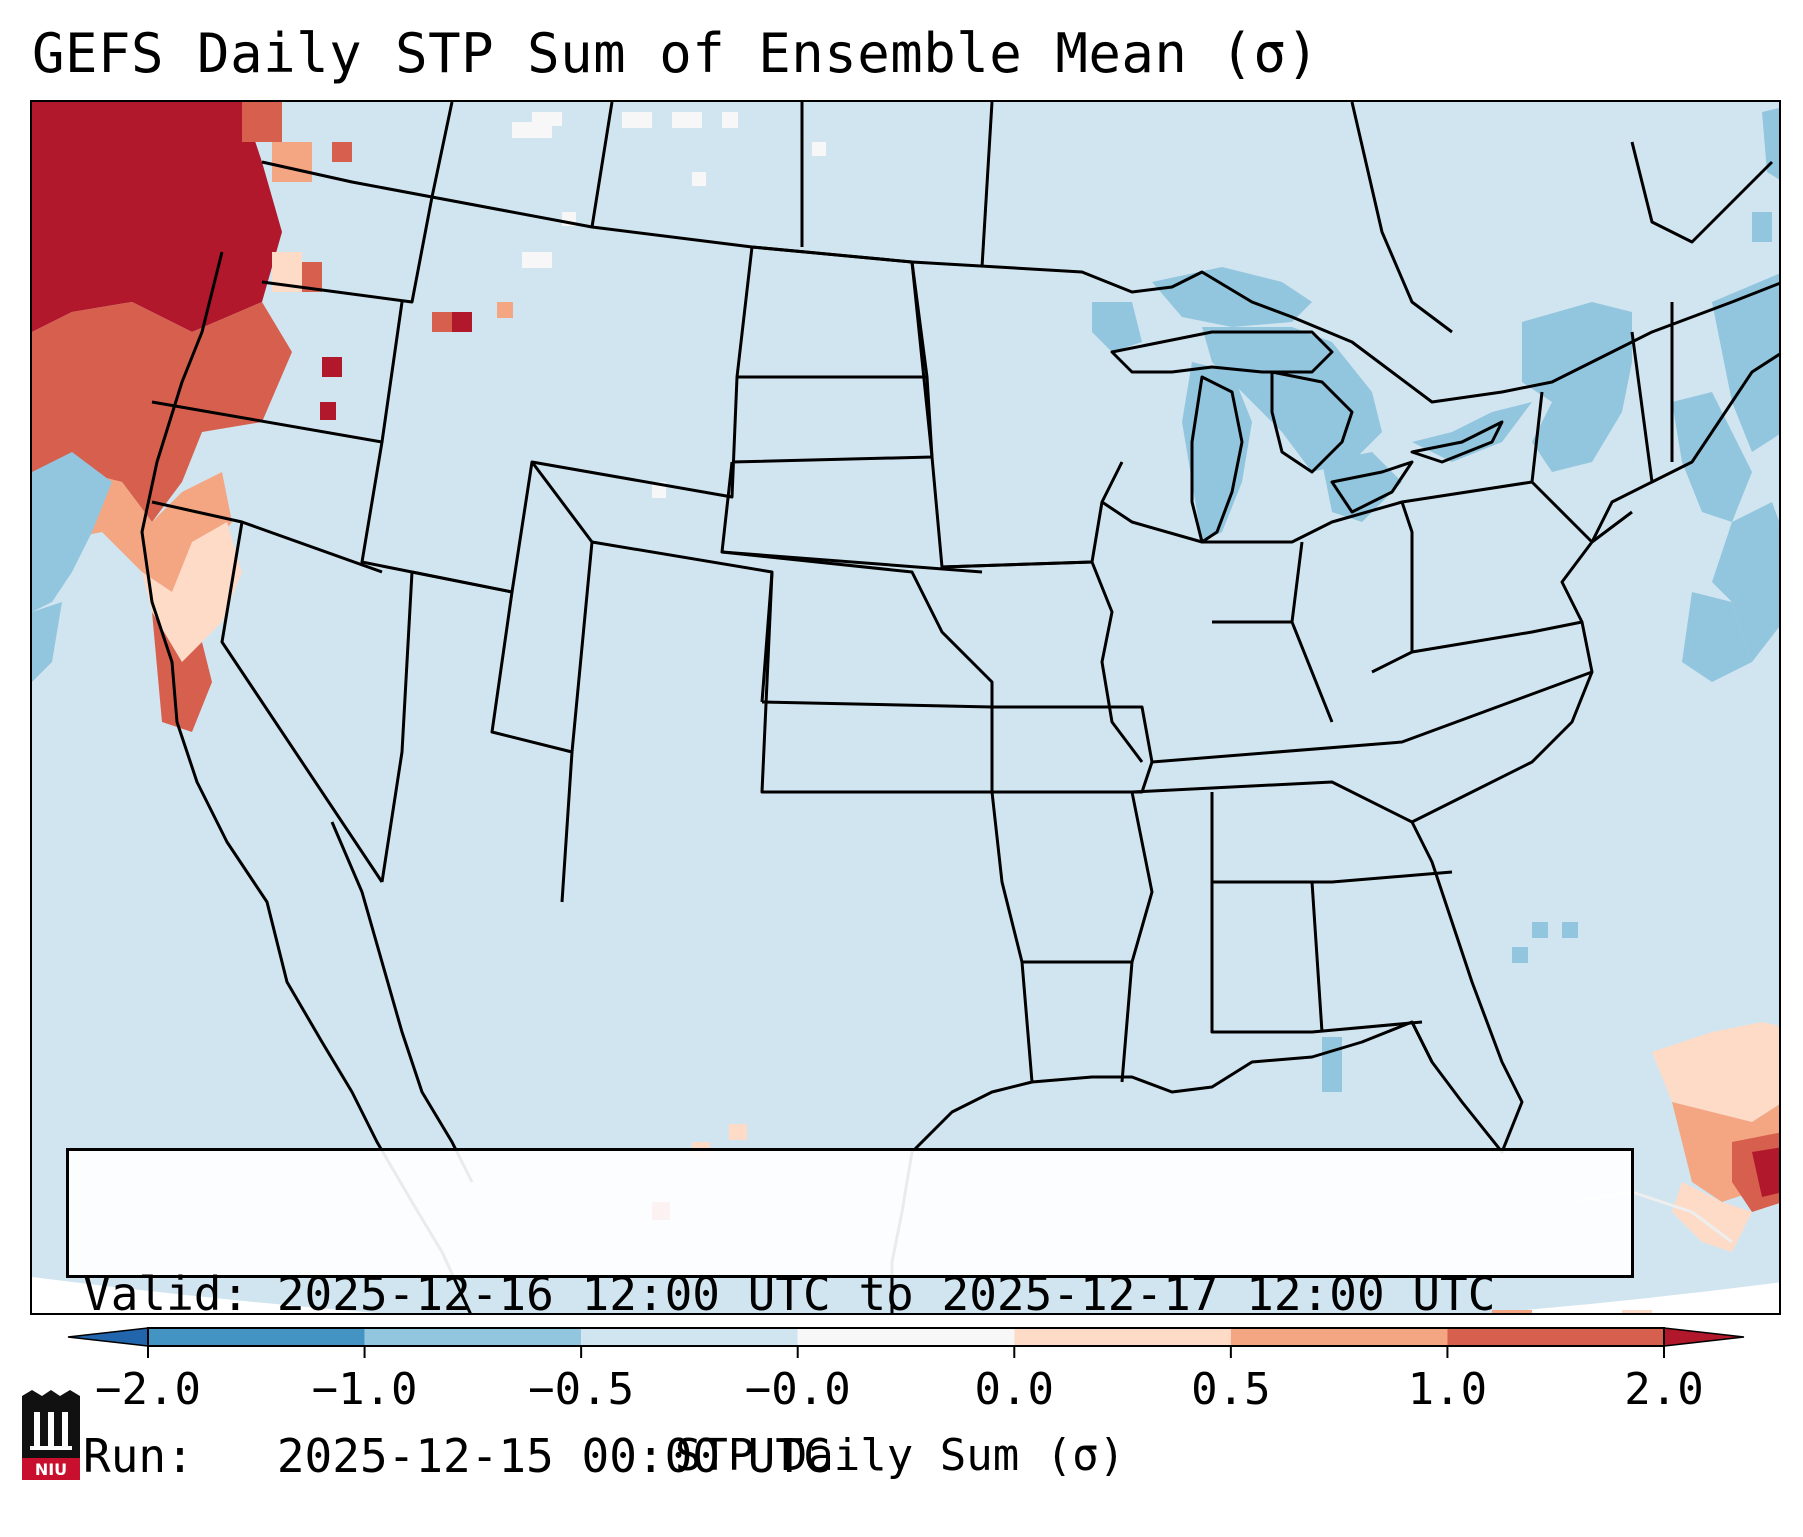  I want to click on colorbar-tick-label: −0.5, so click(581, 1389).